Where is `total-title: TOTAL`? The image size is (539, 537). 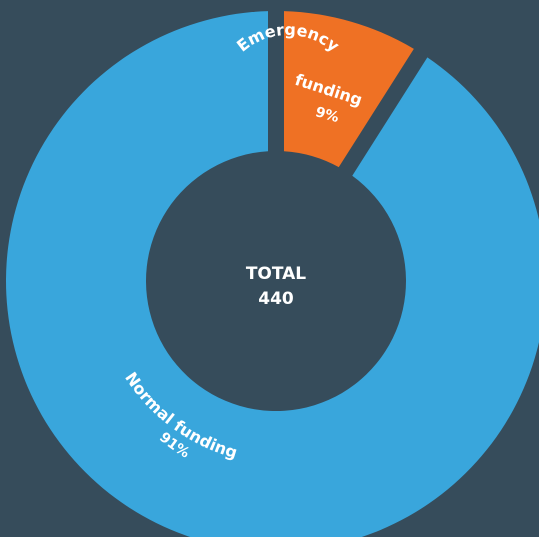 total-title: TOTAL is located at coordinates (276, 274).